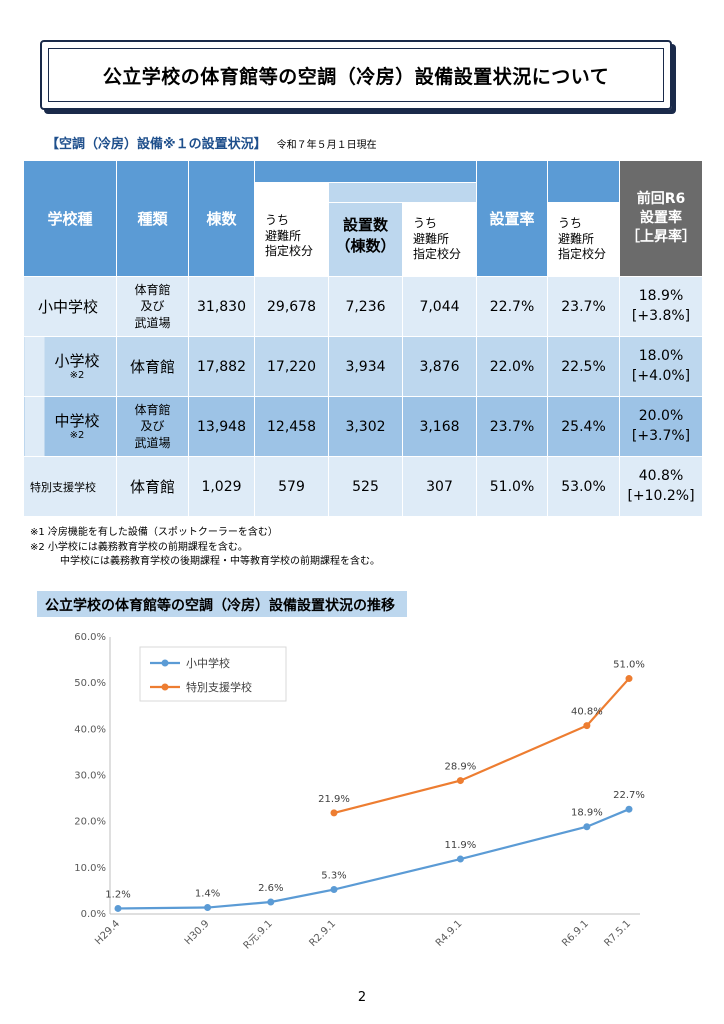  I want to click on x-tick-label: H30.9, so click(197, 932).